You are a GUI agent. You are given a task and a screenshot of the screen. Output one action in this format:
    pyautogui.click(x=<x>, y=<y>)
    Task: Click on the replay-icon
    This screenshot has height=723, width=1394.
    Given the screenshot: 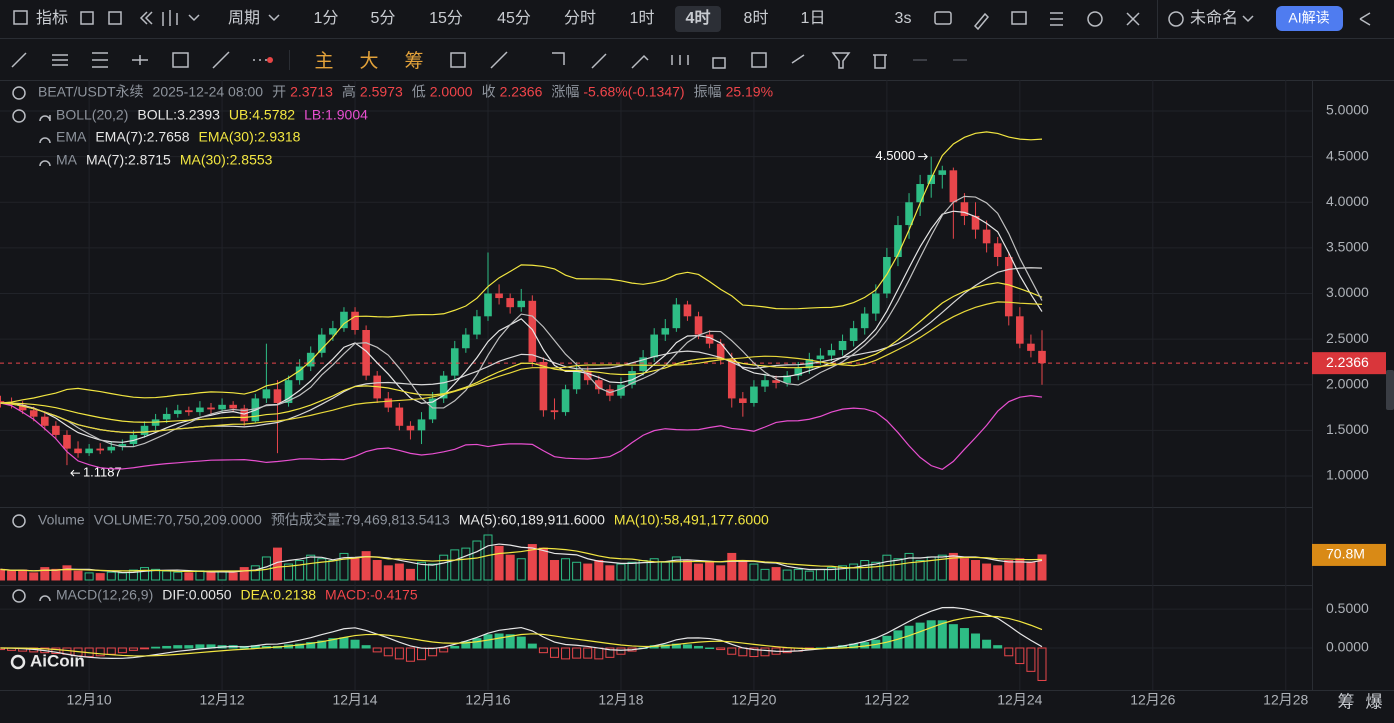 What is the action you would take?
    pyautogui.click(x=1019, y=18)
    